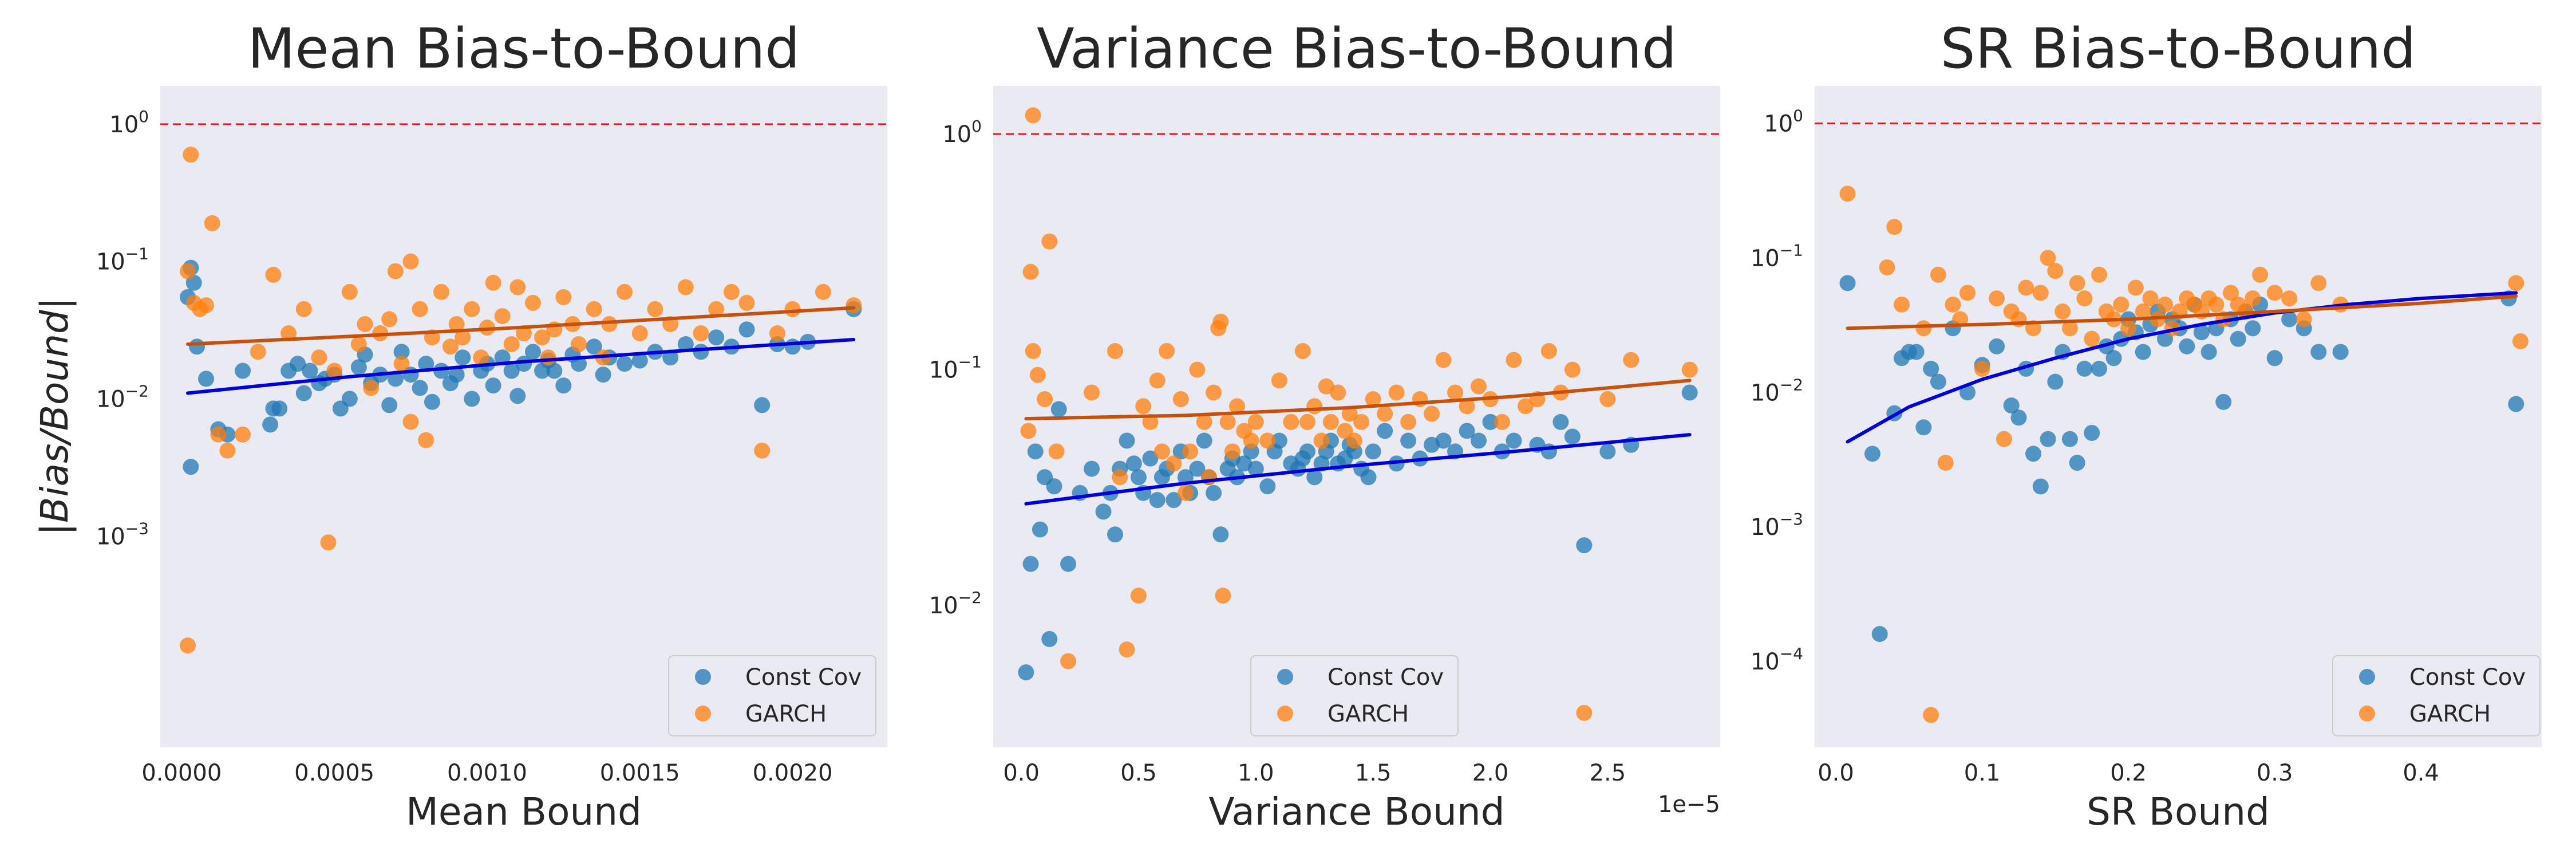 This screenshot has height=859, width=2576. I want to click on x-axis-label-mean: Mean Bound, so click(524, 812).